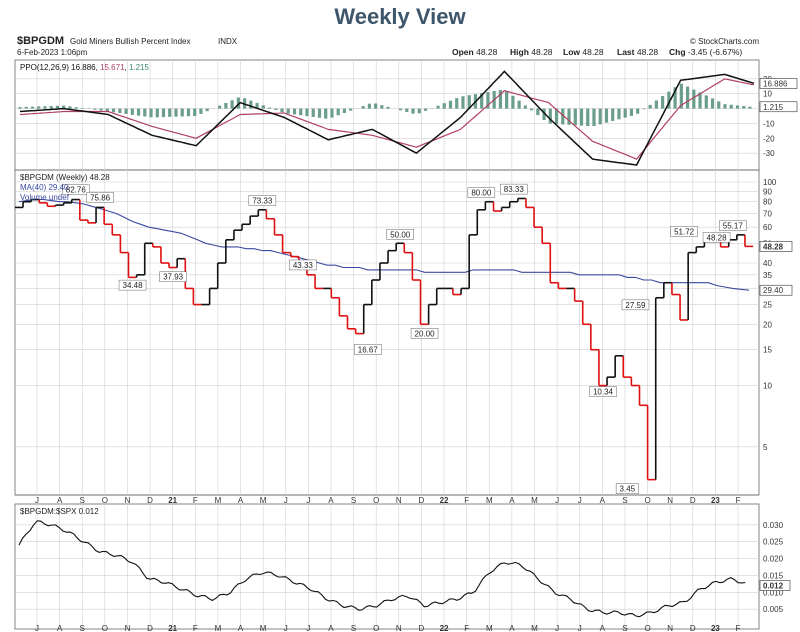 The image size is (800, 632). What do you see at coordinates (387, 119) in the screenshot?
I see `ppo-signal-line` at bounding box center [387, 119].